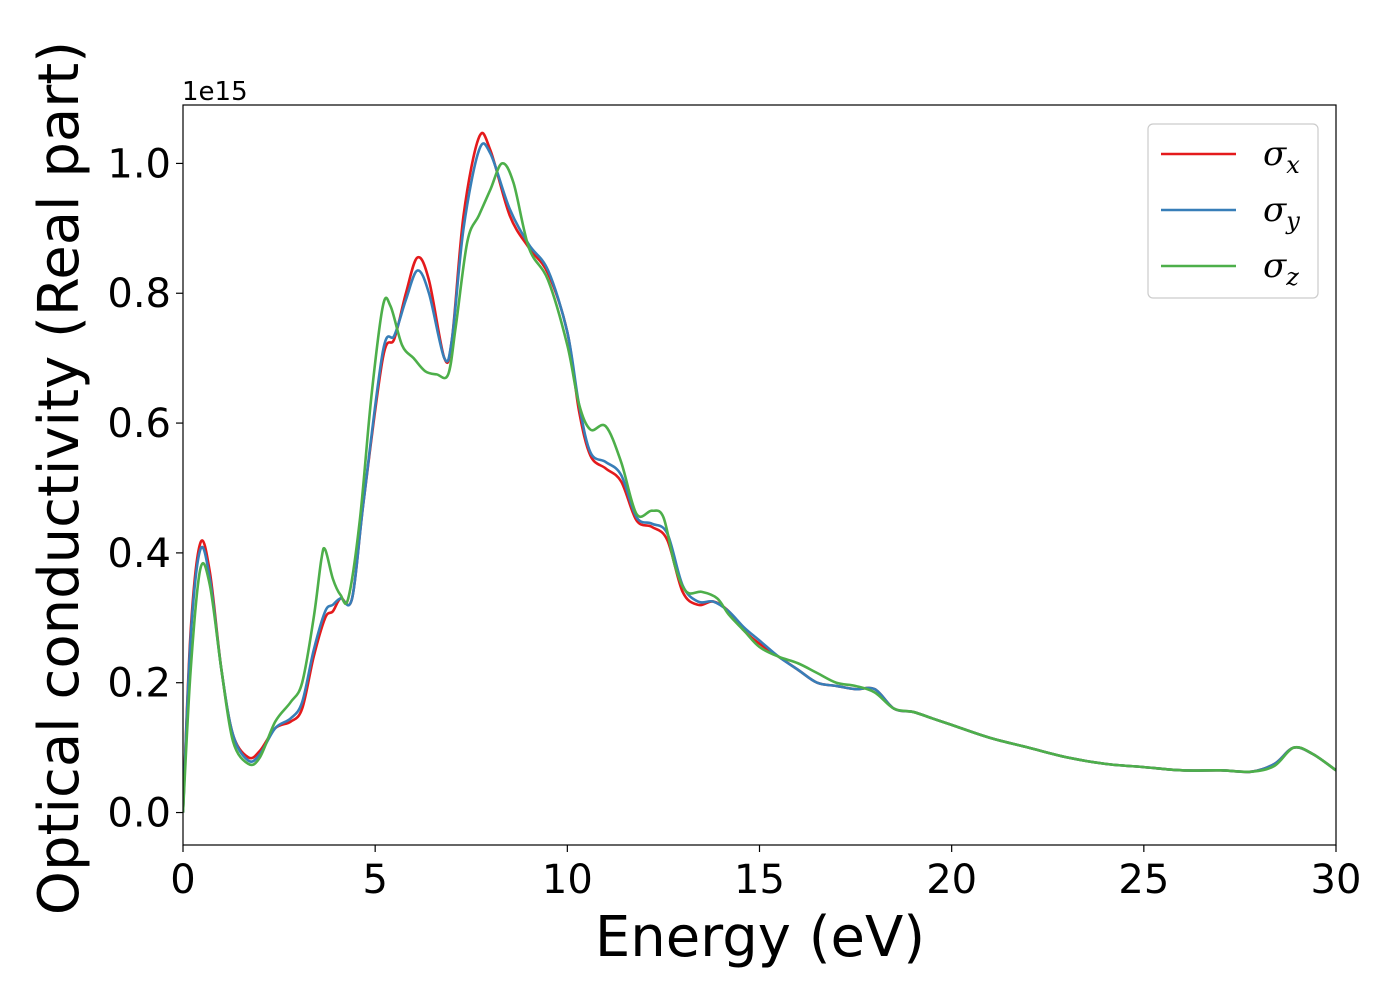  I want to click on legend-label-x: σx, so click(1281, 156).